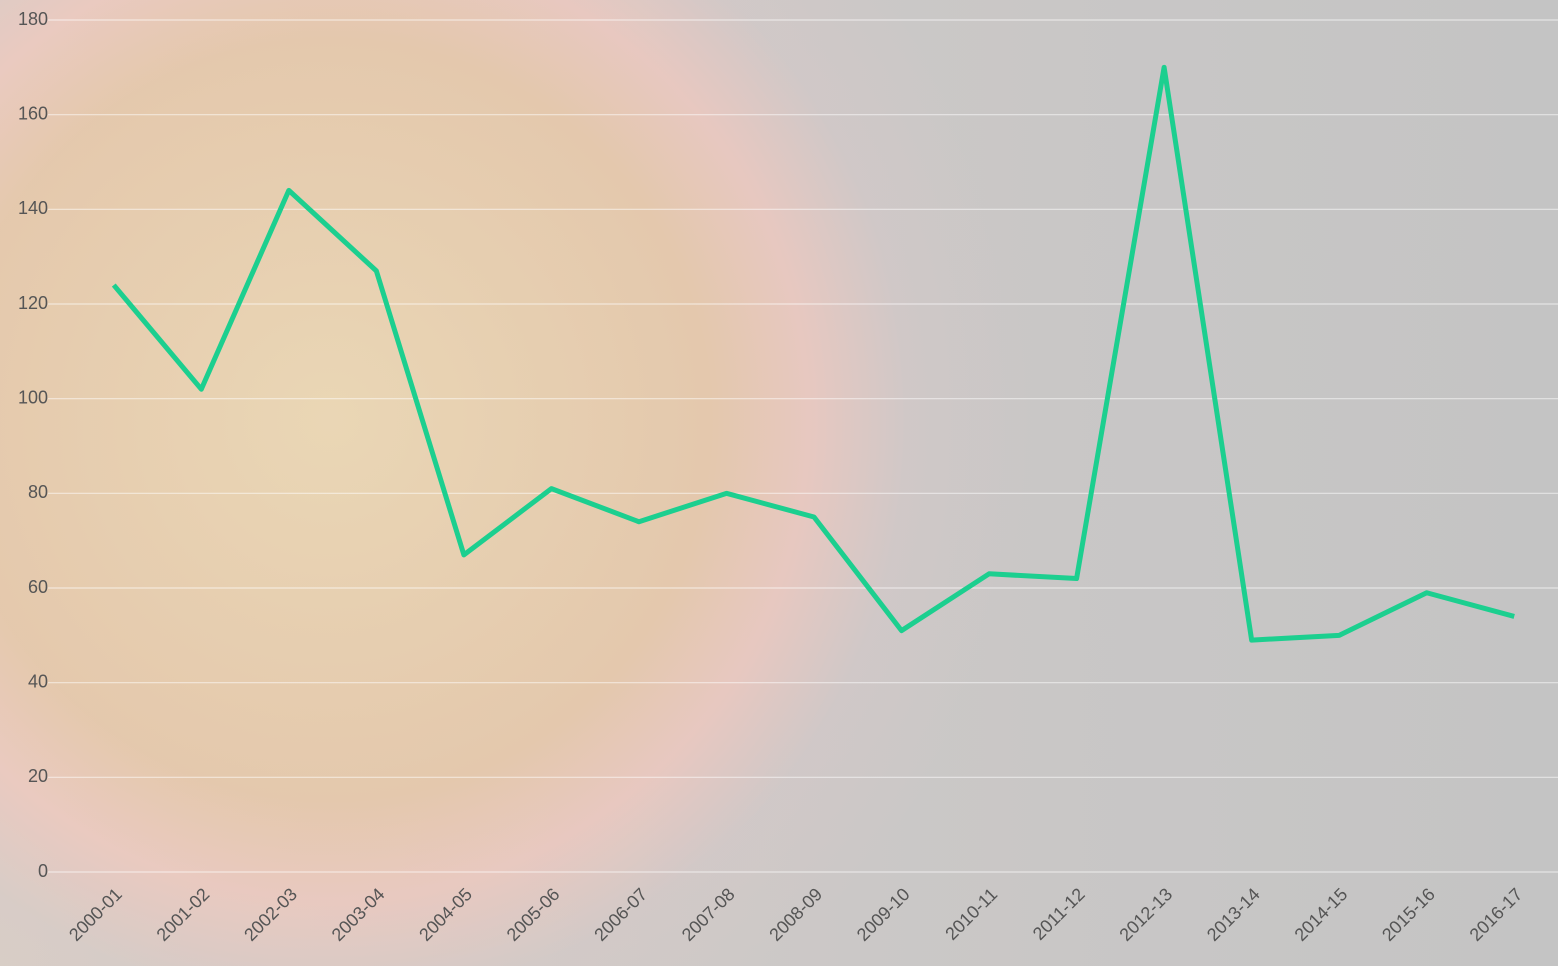 The image size is (1558, 966). I want to click on x-tick-label: 2005-06, so click(533, 914).